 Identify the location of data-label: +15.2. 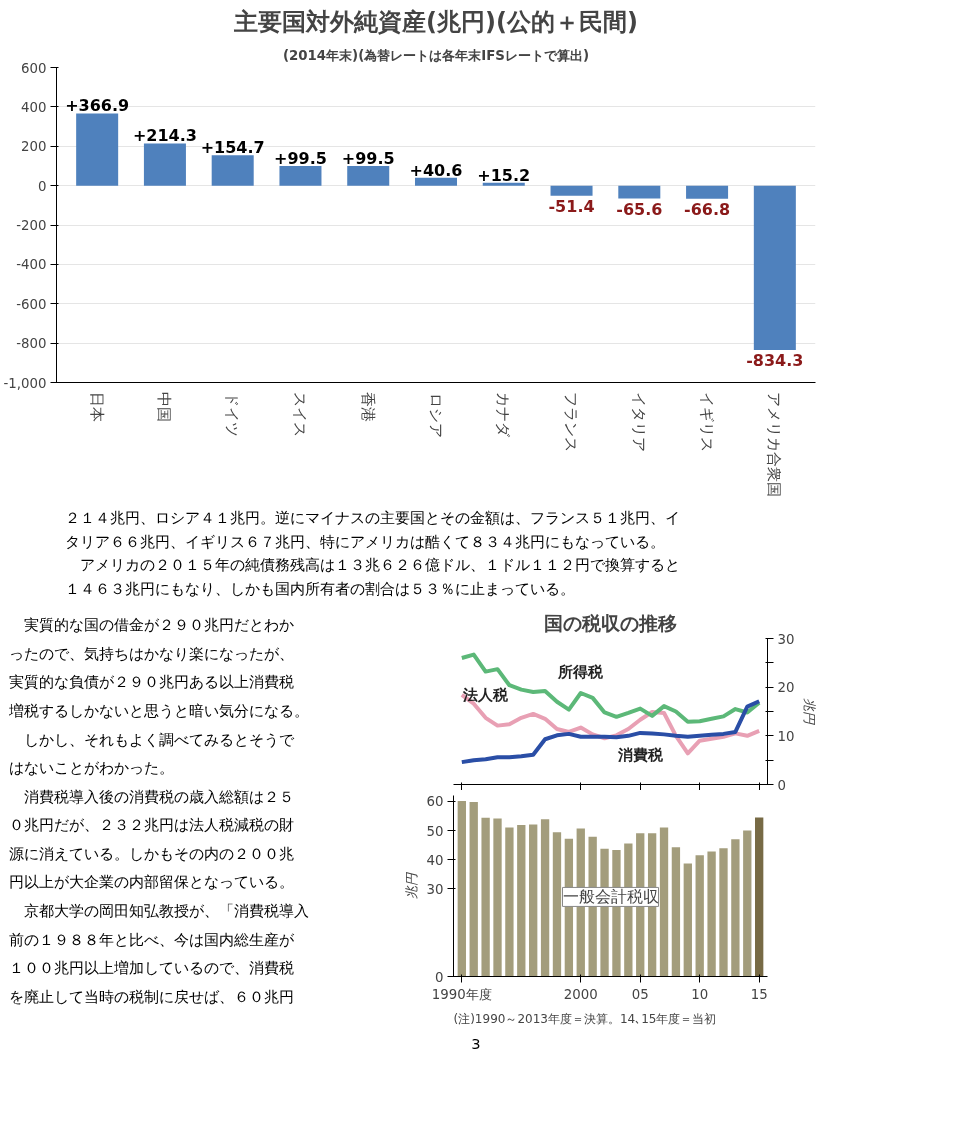
(504, 175).